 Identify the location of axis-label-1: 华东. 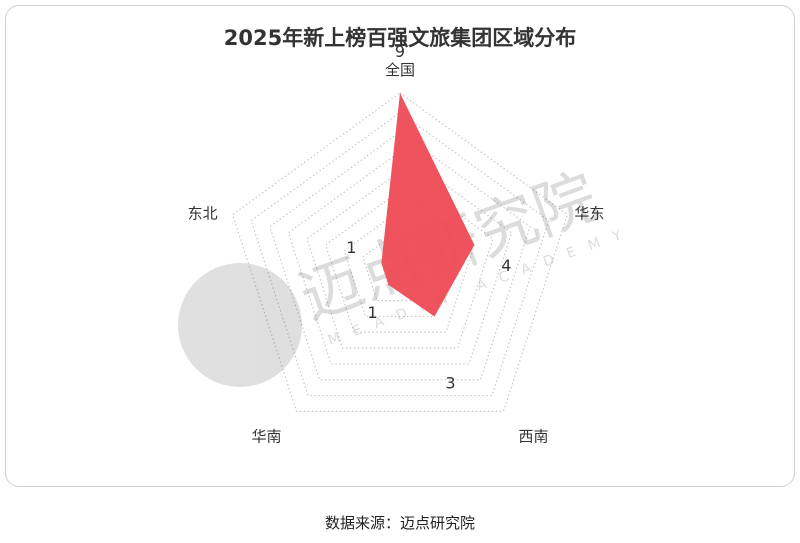
(589, 214).